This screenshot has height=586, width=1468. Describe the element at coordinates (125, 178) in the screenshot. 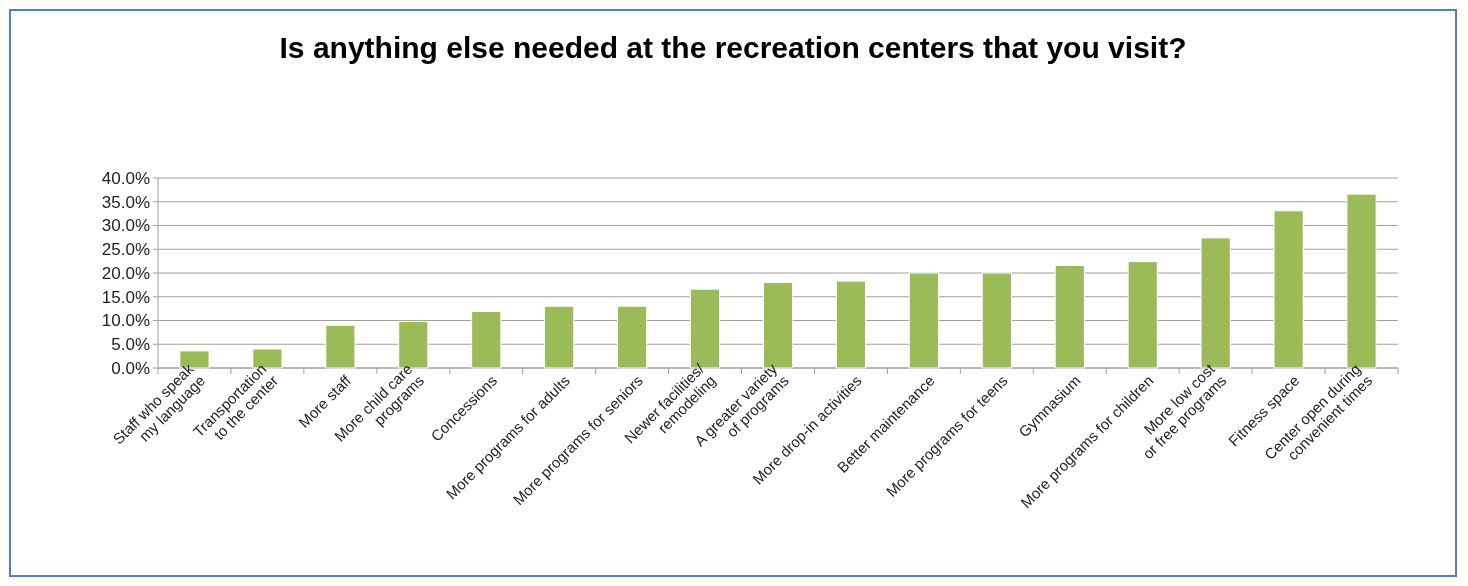

I see `y-tick-label: 40.0%` at that location.